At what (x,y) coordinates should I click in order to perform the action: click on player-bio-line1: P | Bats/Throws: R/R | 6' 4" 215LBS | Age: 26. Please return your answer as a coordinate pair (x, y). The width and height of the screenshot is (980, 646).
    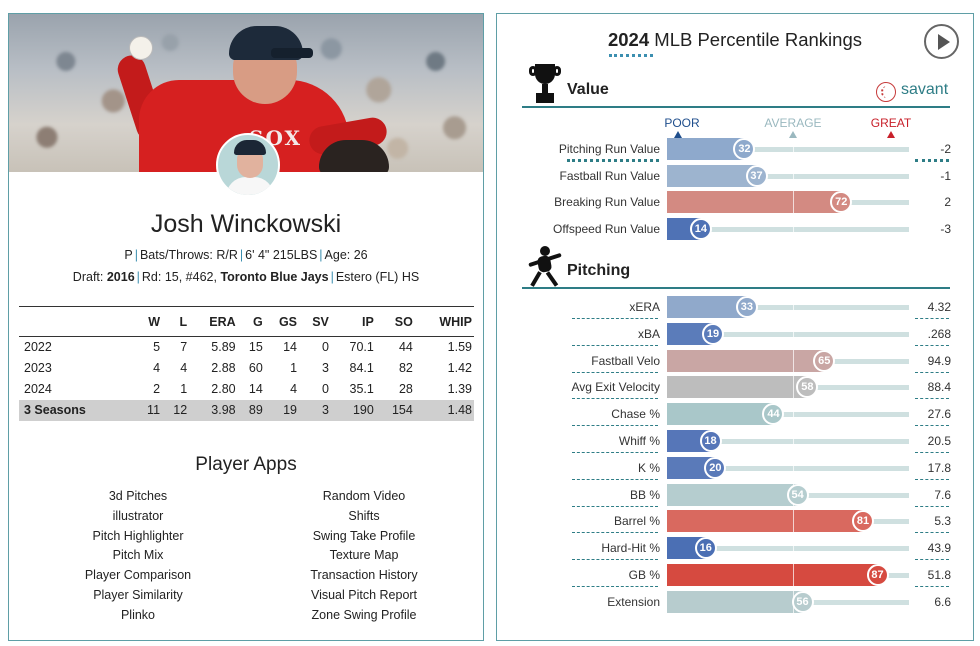
    Looking at the image, I should click on (246, 255).